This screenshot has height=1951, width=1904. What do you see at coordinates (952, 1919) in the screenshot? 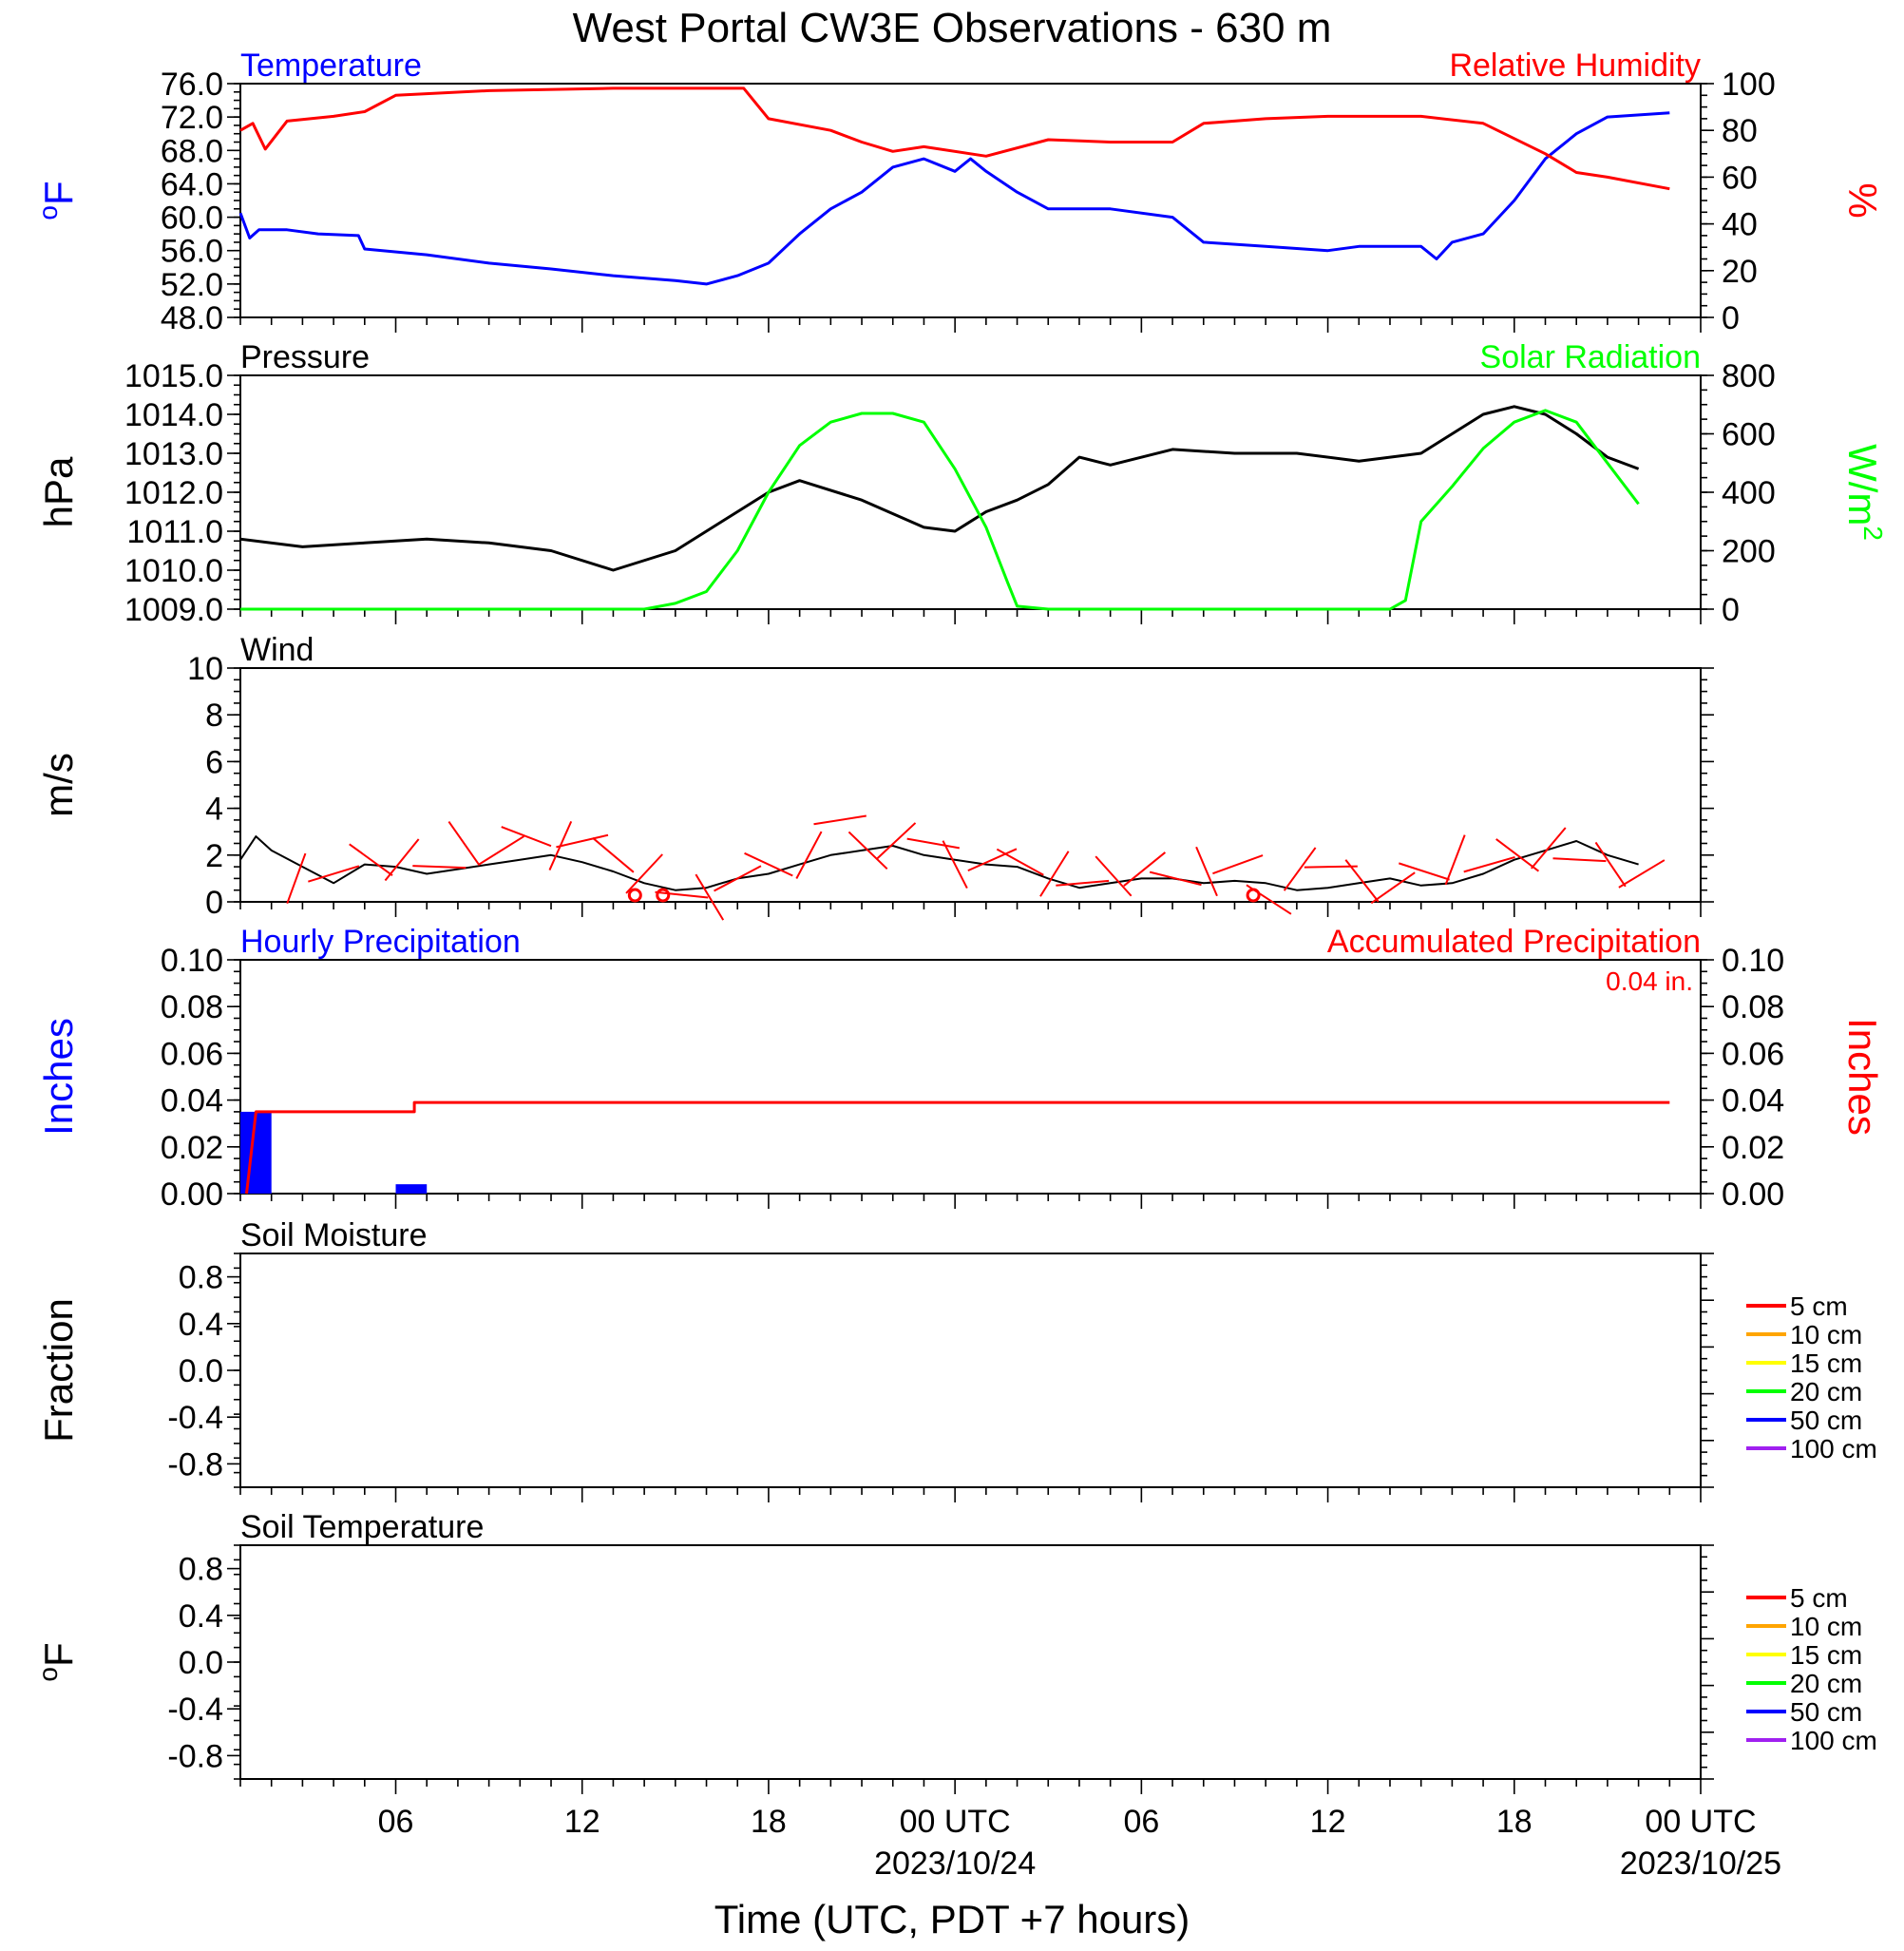
I see `x-axis-label: Time (UTC, PDT +7 hours)` at bounding box center [952, 1919].